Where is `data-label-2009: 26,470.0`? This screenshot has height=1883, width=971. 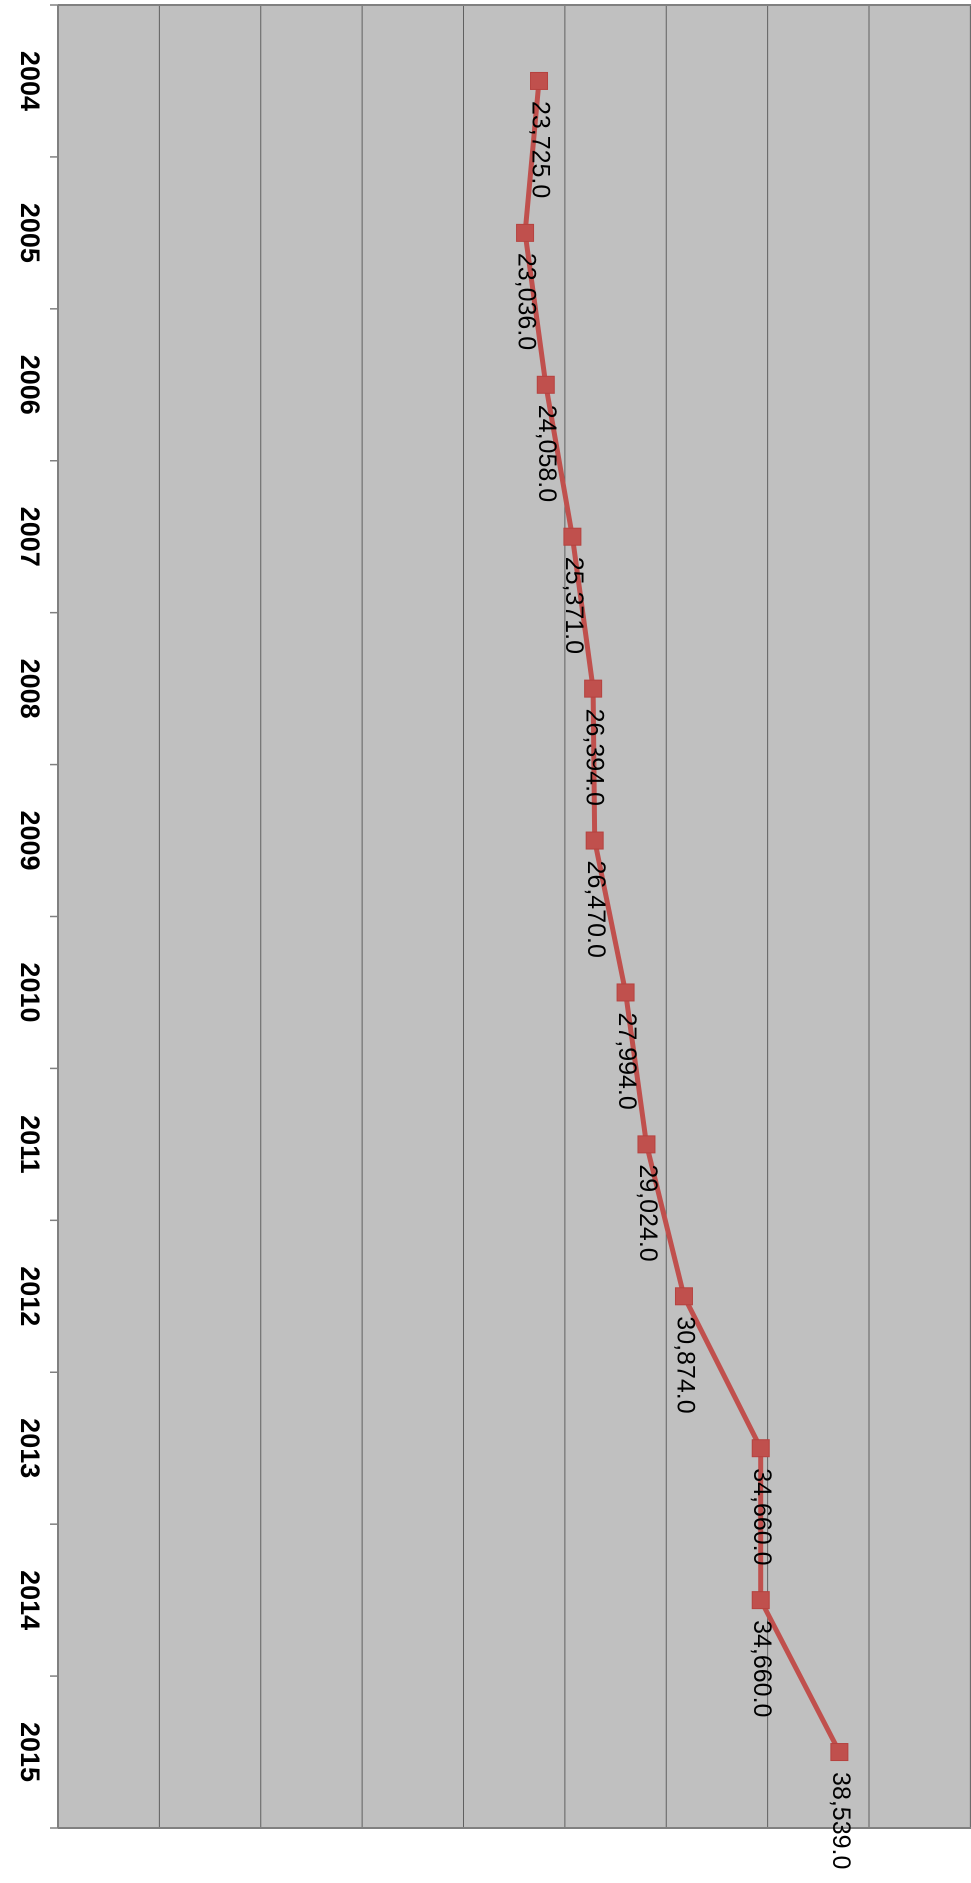
data-label-2009: 26,470.0 is located at coordinates (596, 909).